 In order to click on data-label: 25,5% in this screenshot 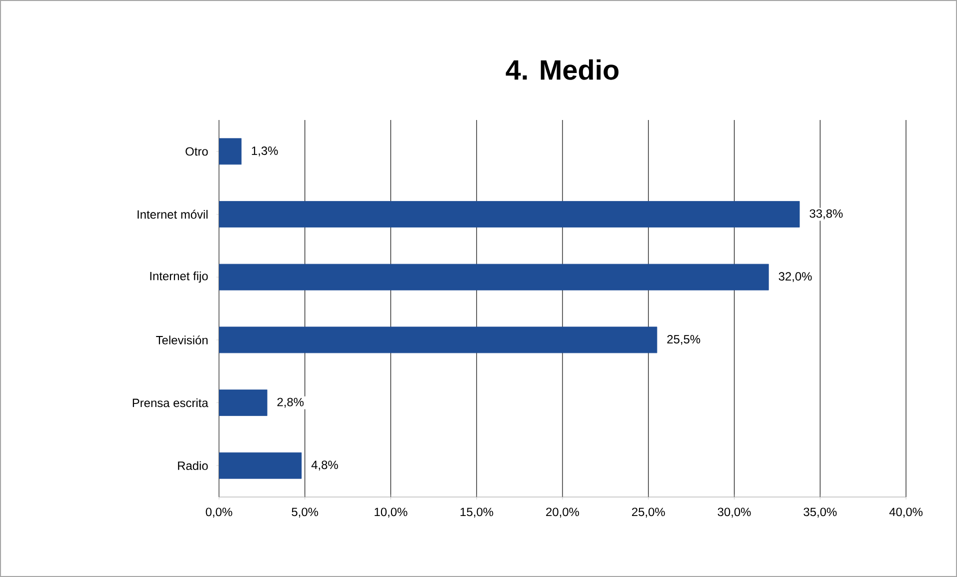, I will do `click(683, 339)`.